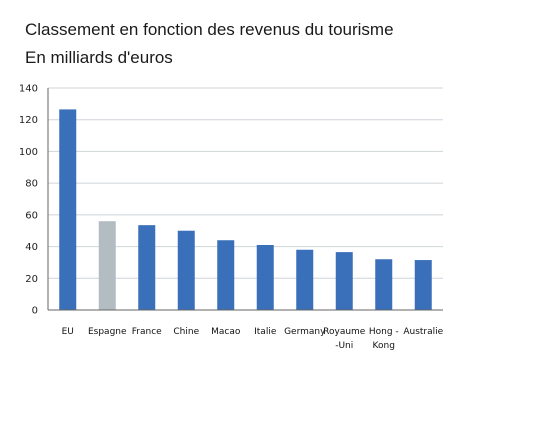 This screenshot has width=539, height=438. What do you see at coordinates (31, 215) in the screenshot?
I see `y-tick-label: 60` at bounding box center [31, 215].